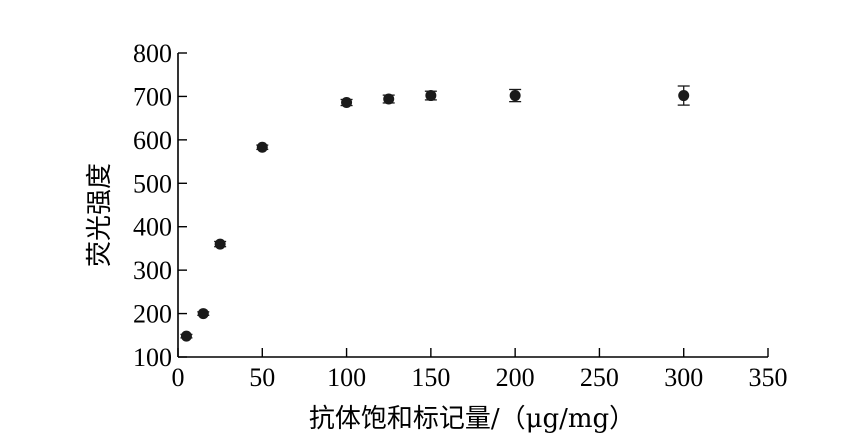 This screenshot has width=845, height=441. Describe the element at coordinates (430, 377) in the screenshot. I see `x-tick-label: 150` at that location.